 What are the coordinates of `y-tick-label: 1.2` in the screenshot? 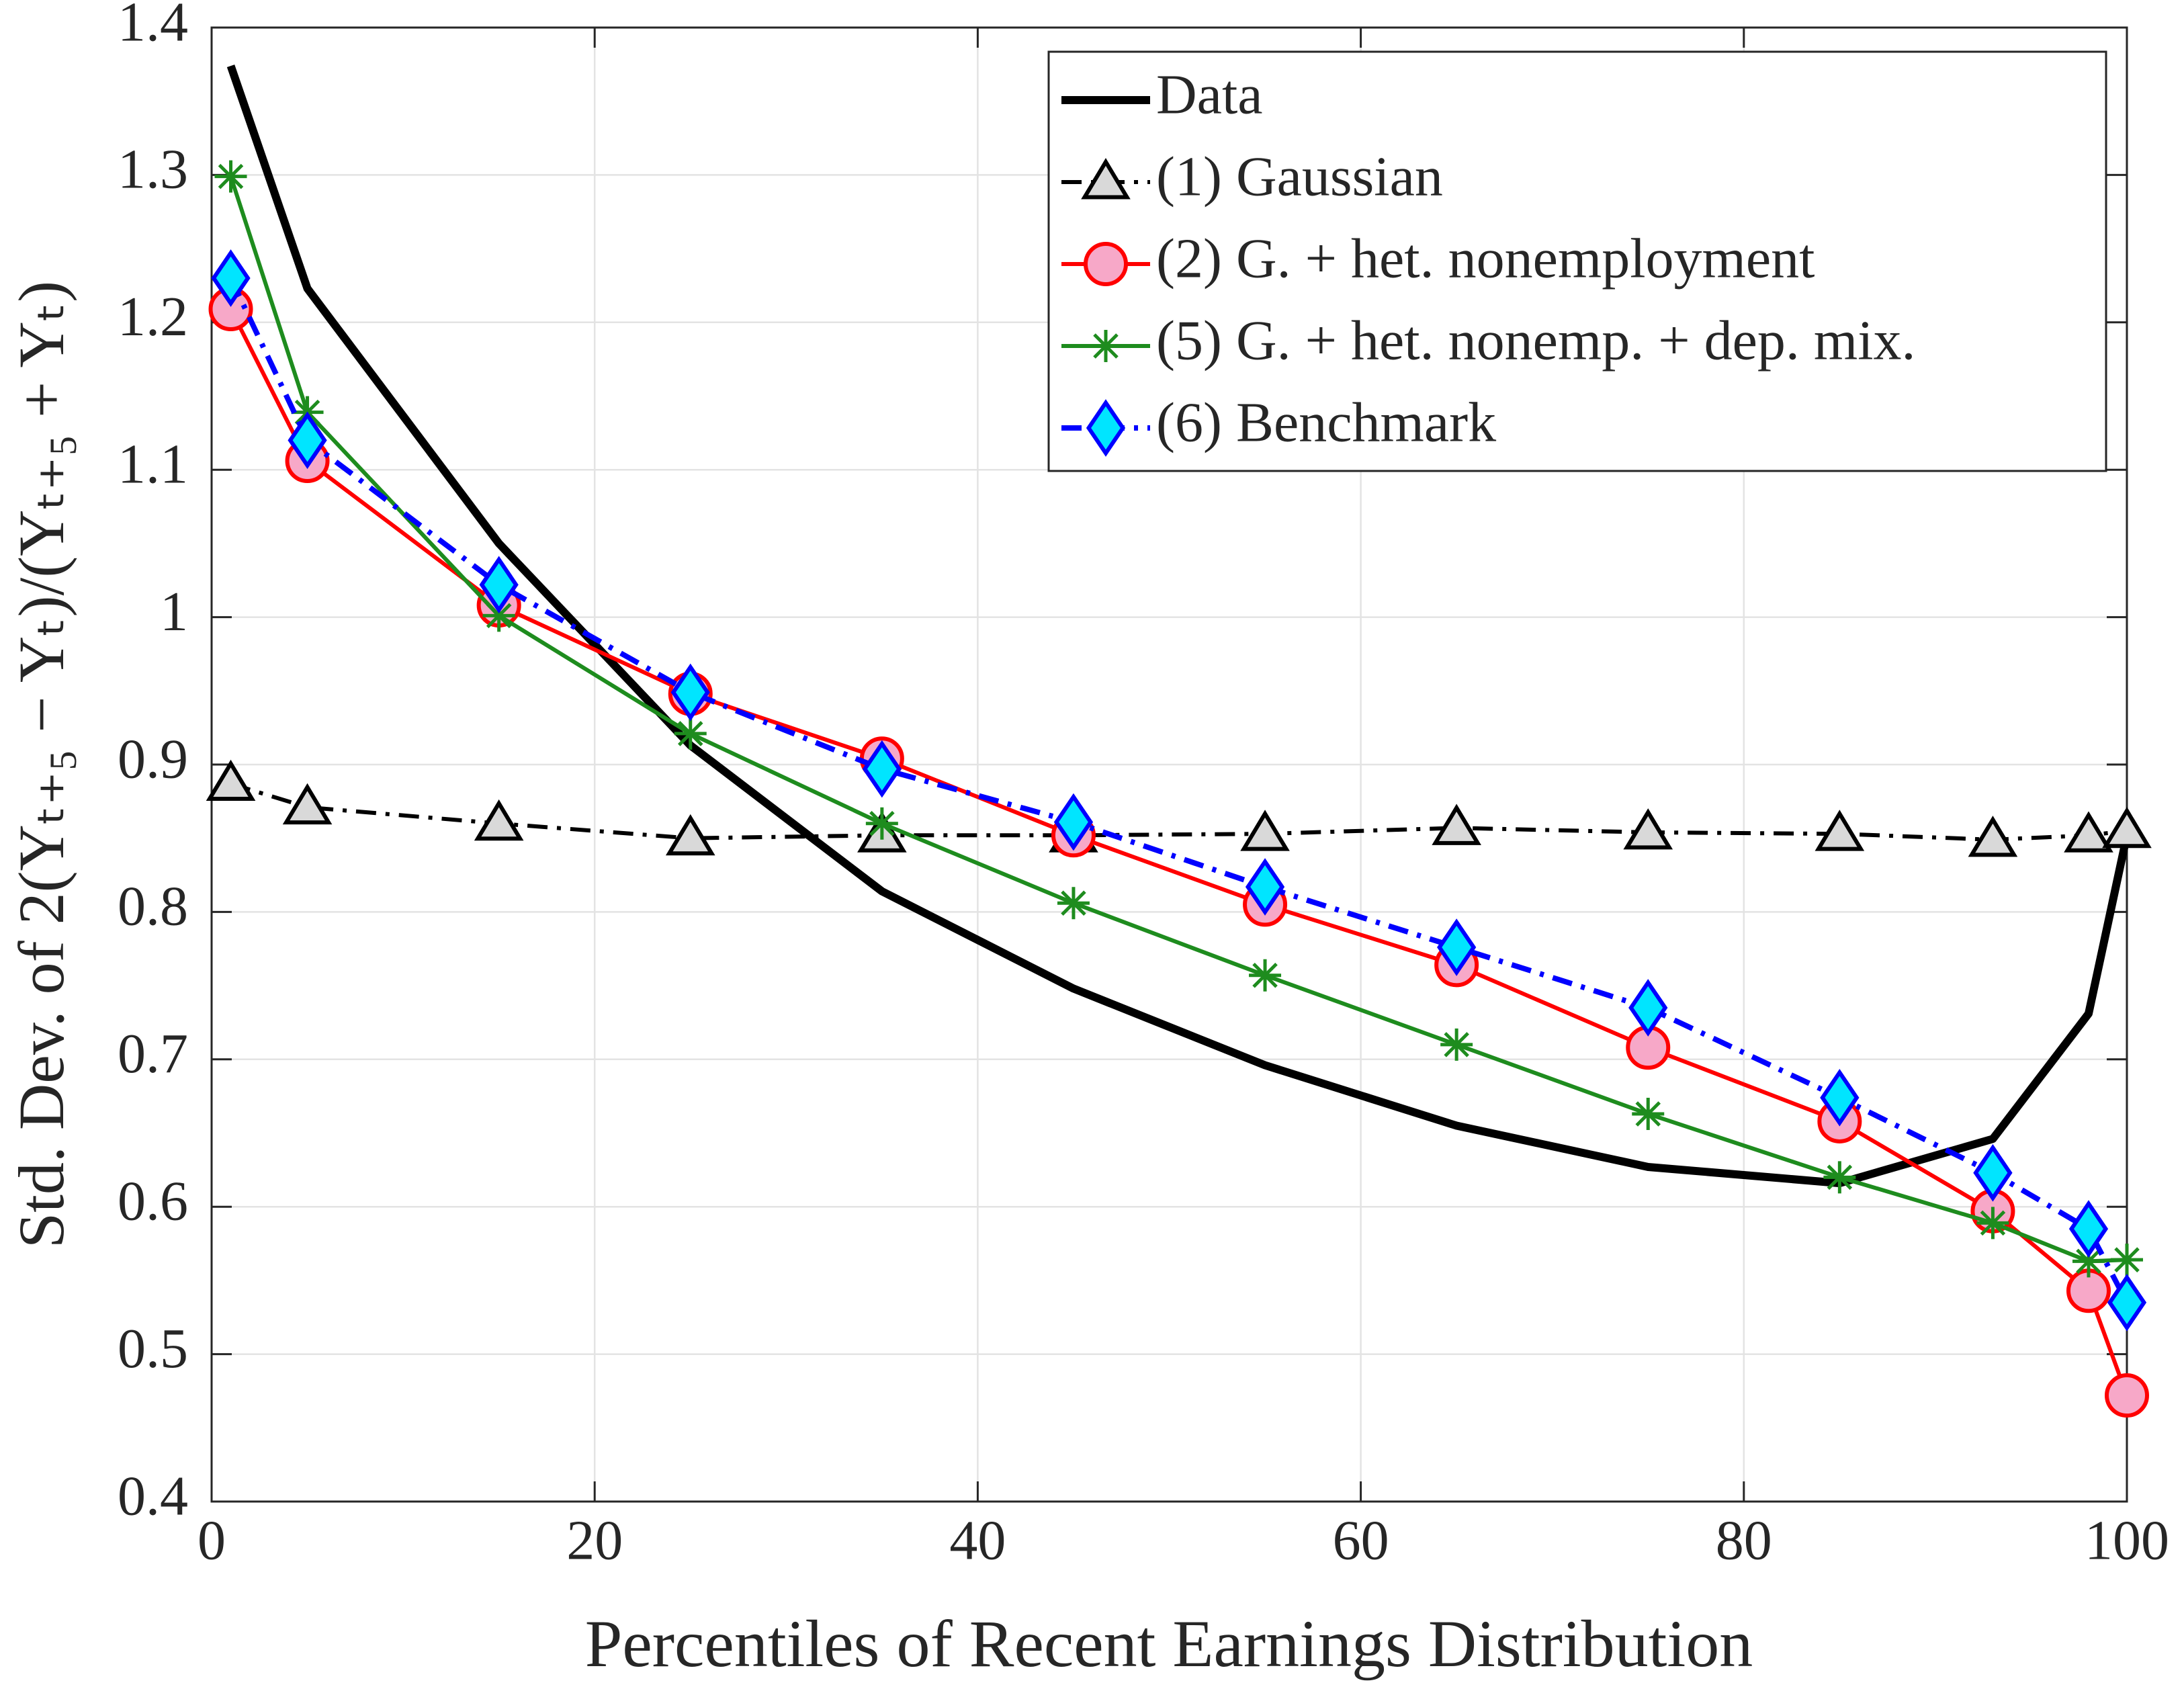 It's located at (153, 317).